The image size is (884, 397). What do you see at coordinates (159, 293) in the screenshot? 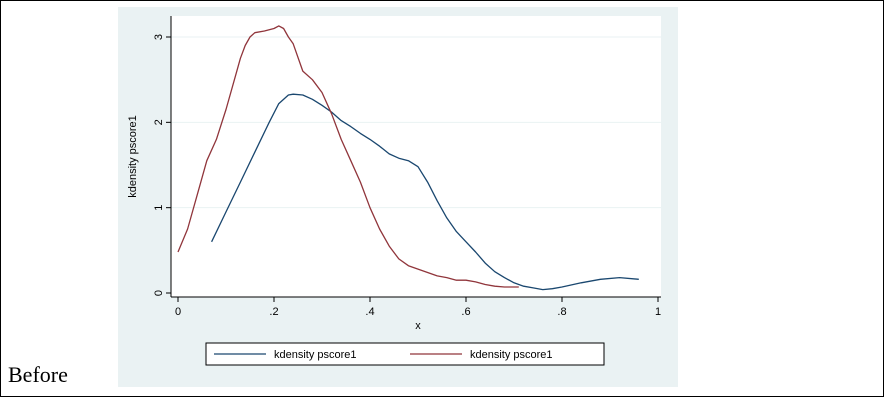
I see `y-tick-label: 0` at bounding box center [159, 293].